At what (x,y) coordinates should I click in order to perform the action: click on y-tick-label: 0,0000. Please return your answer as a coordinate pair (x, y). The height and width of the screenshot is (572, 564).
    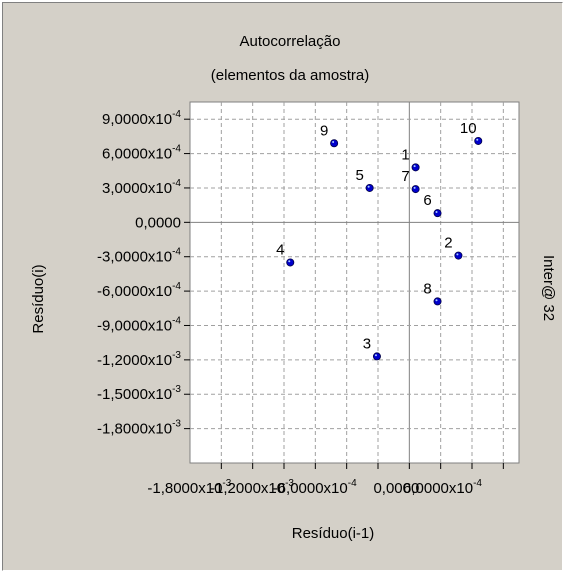
    Looking at the image, I should click on (158, 222).